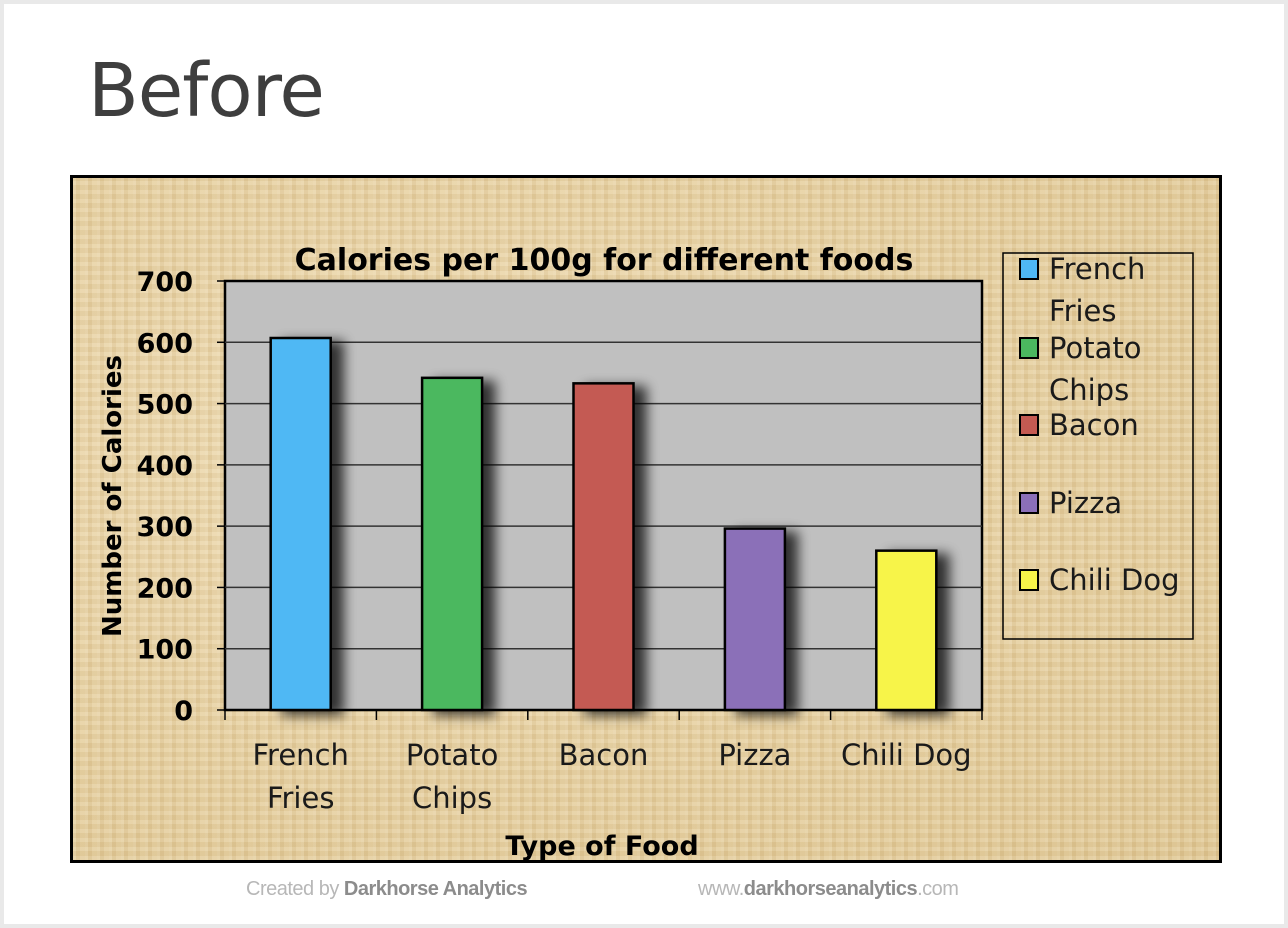 The height and width of the screenshot is (928, 1288). I want to click on y-tick-label: 400, so click(165, 466).